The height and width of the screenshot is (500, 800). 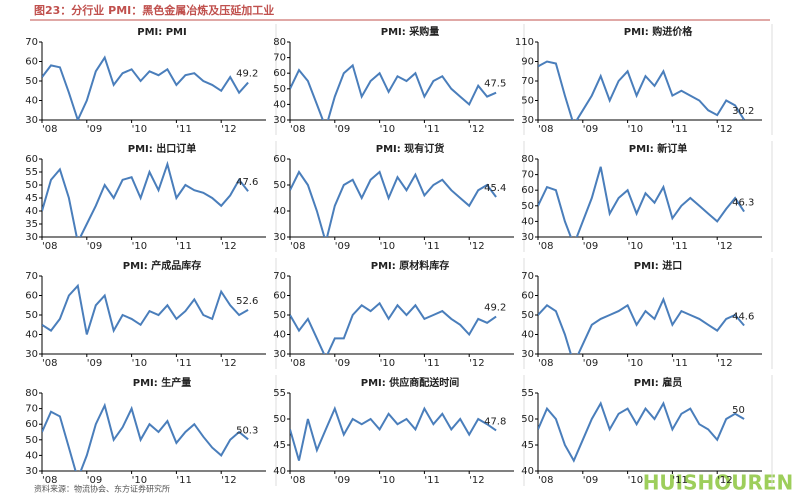 I want to click on ptitle: PMI: 原材料库存, so click(x=410, y=265).